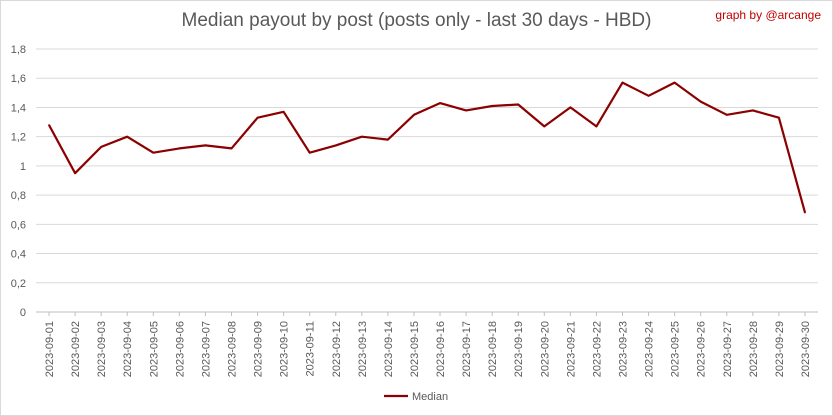  I want to click on x-tick-label: 2023-09-04, so click(128, 349).